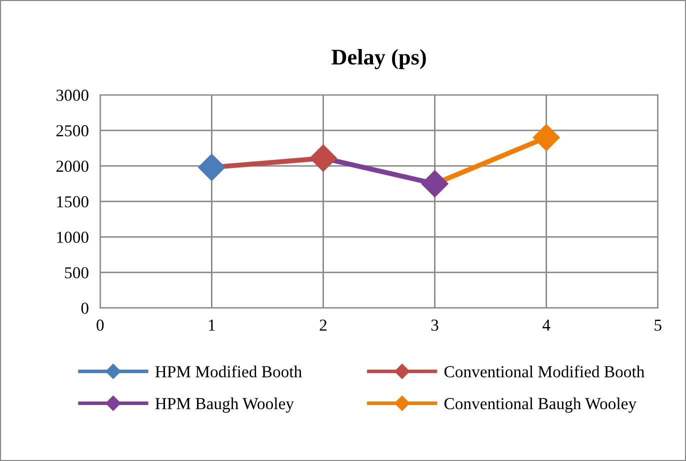  Describe the element at coordinates (212, 325) in the screenshot. I see `x-tick-label: 1` at that location.